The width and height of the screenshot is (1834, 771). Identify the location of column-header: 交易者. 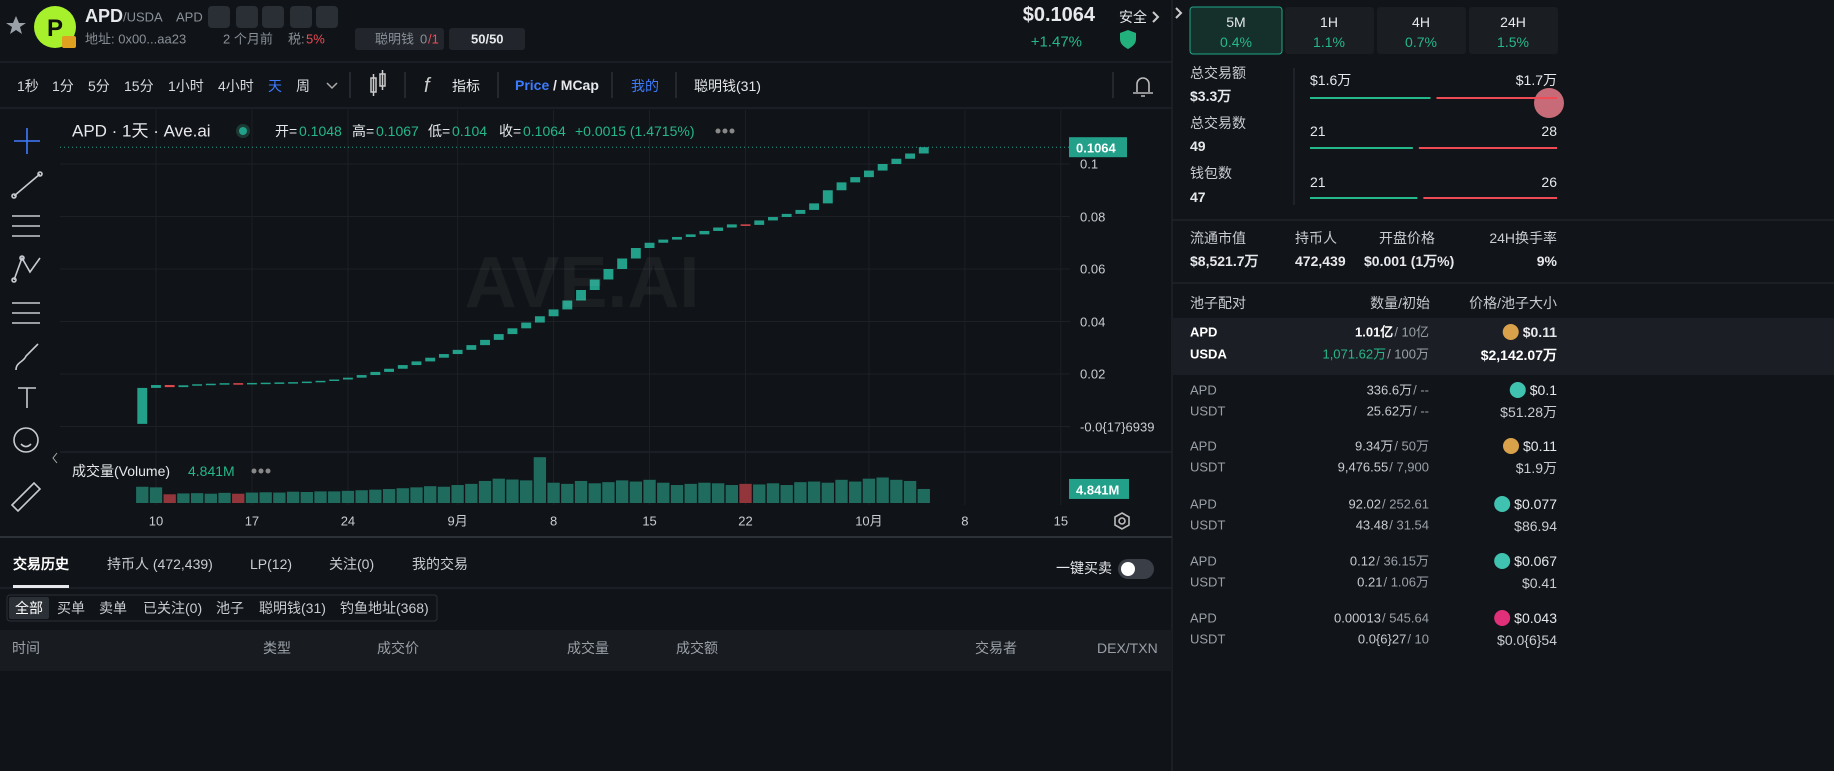
(996, 648).